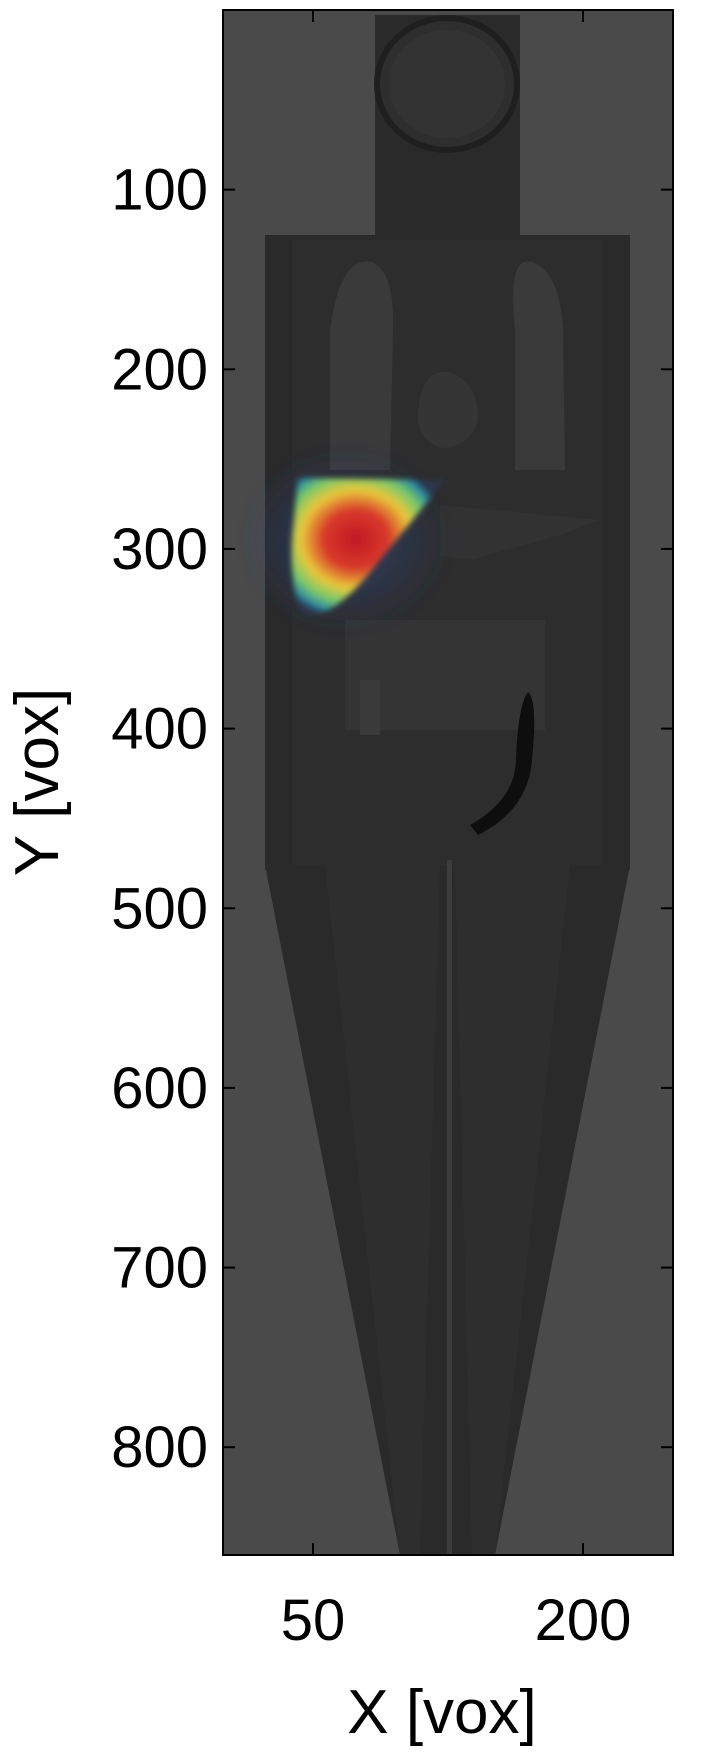 The width and height of the screenshot is (708, 1754). I want to click on y-tick-label: 800, so click(159, 1447).